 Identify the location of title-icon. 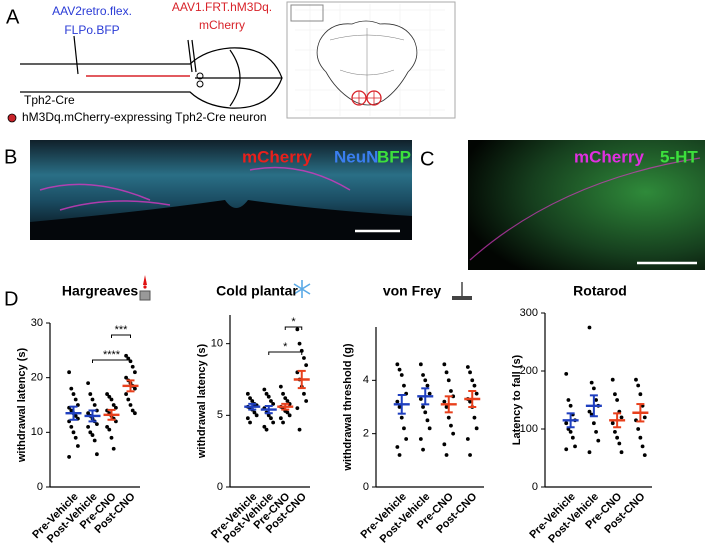
(462, 291).